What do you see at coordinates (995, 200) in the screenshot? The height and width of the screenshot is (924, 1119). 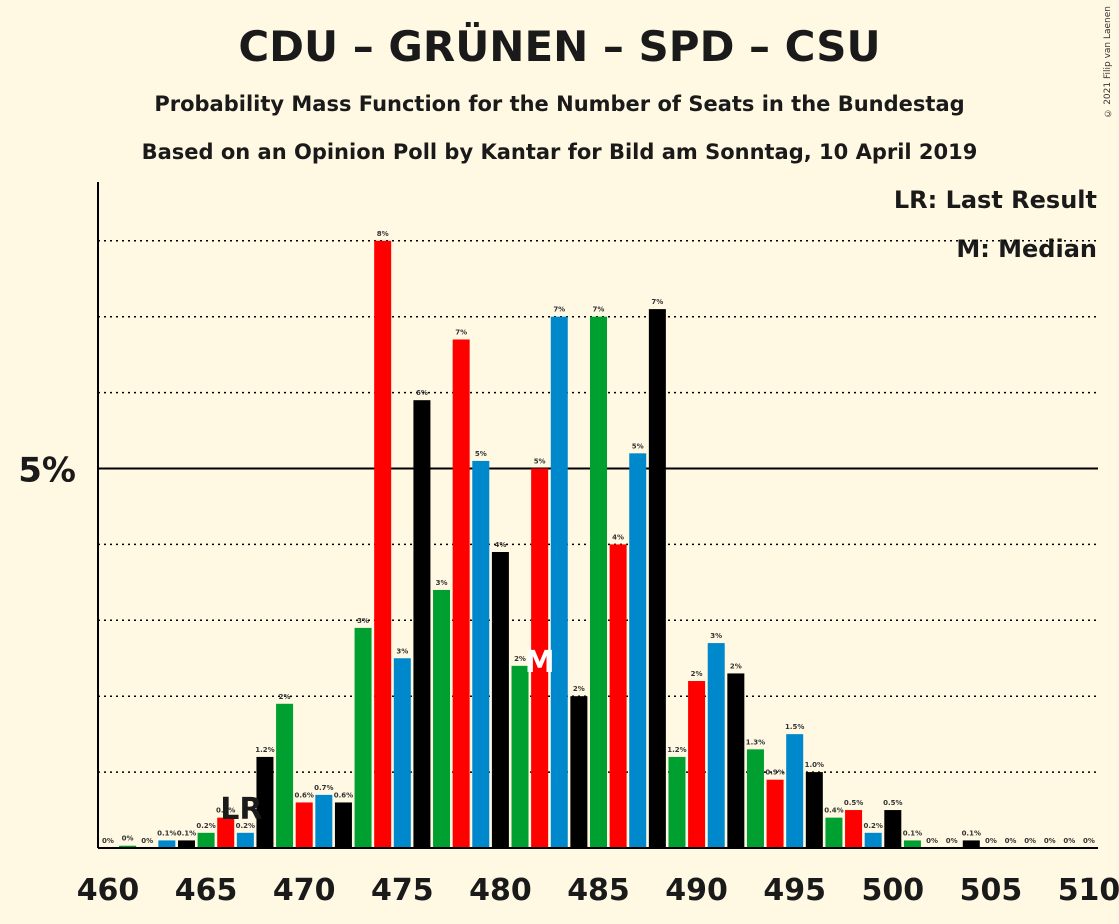 I see `legend-last-result: LR: Last Result` at bounding box center [995, 200].